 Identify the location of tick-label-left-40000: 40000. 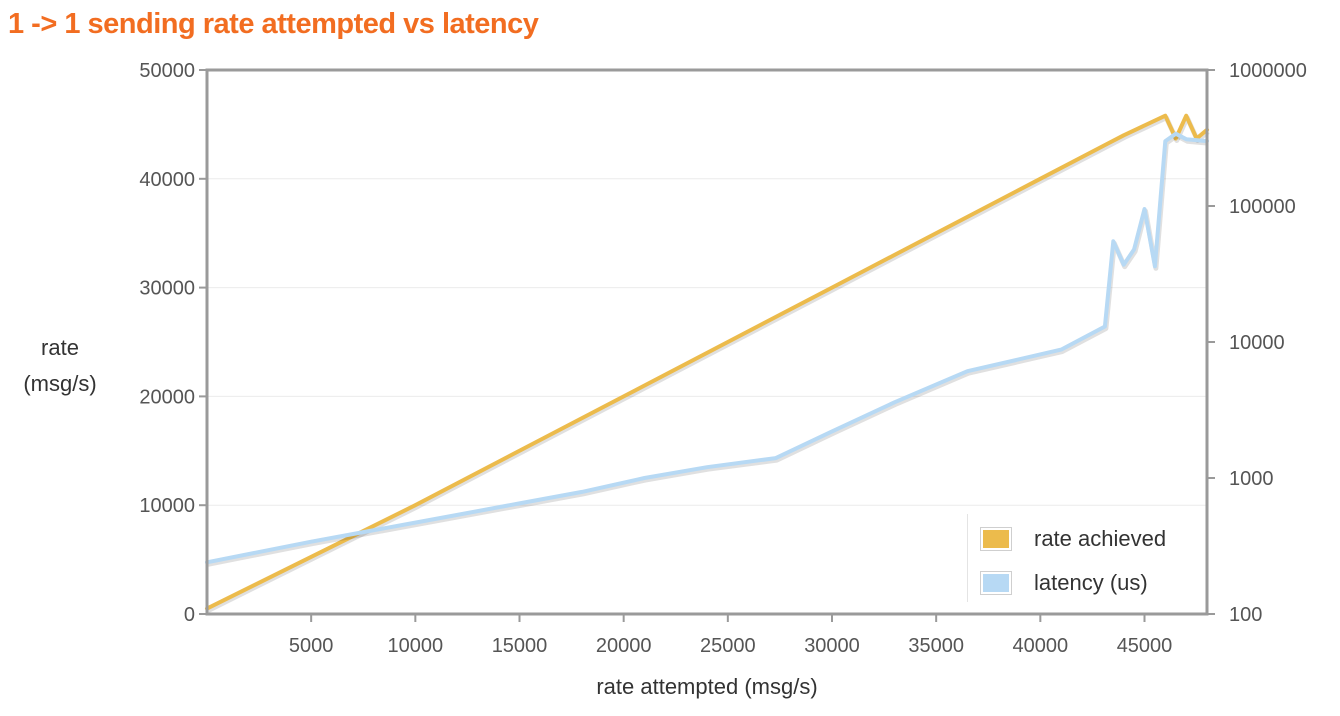
(167, 180).